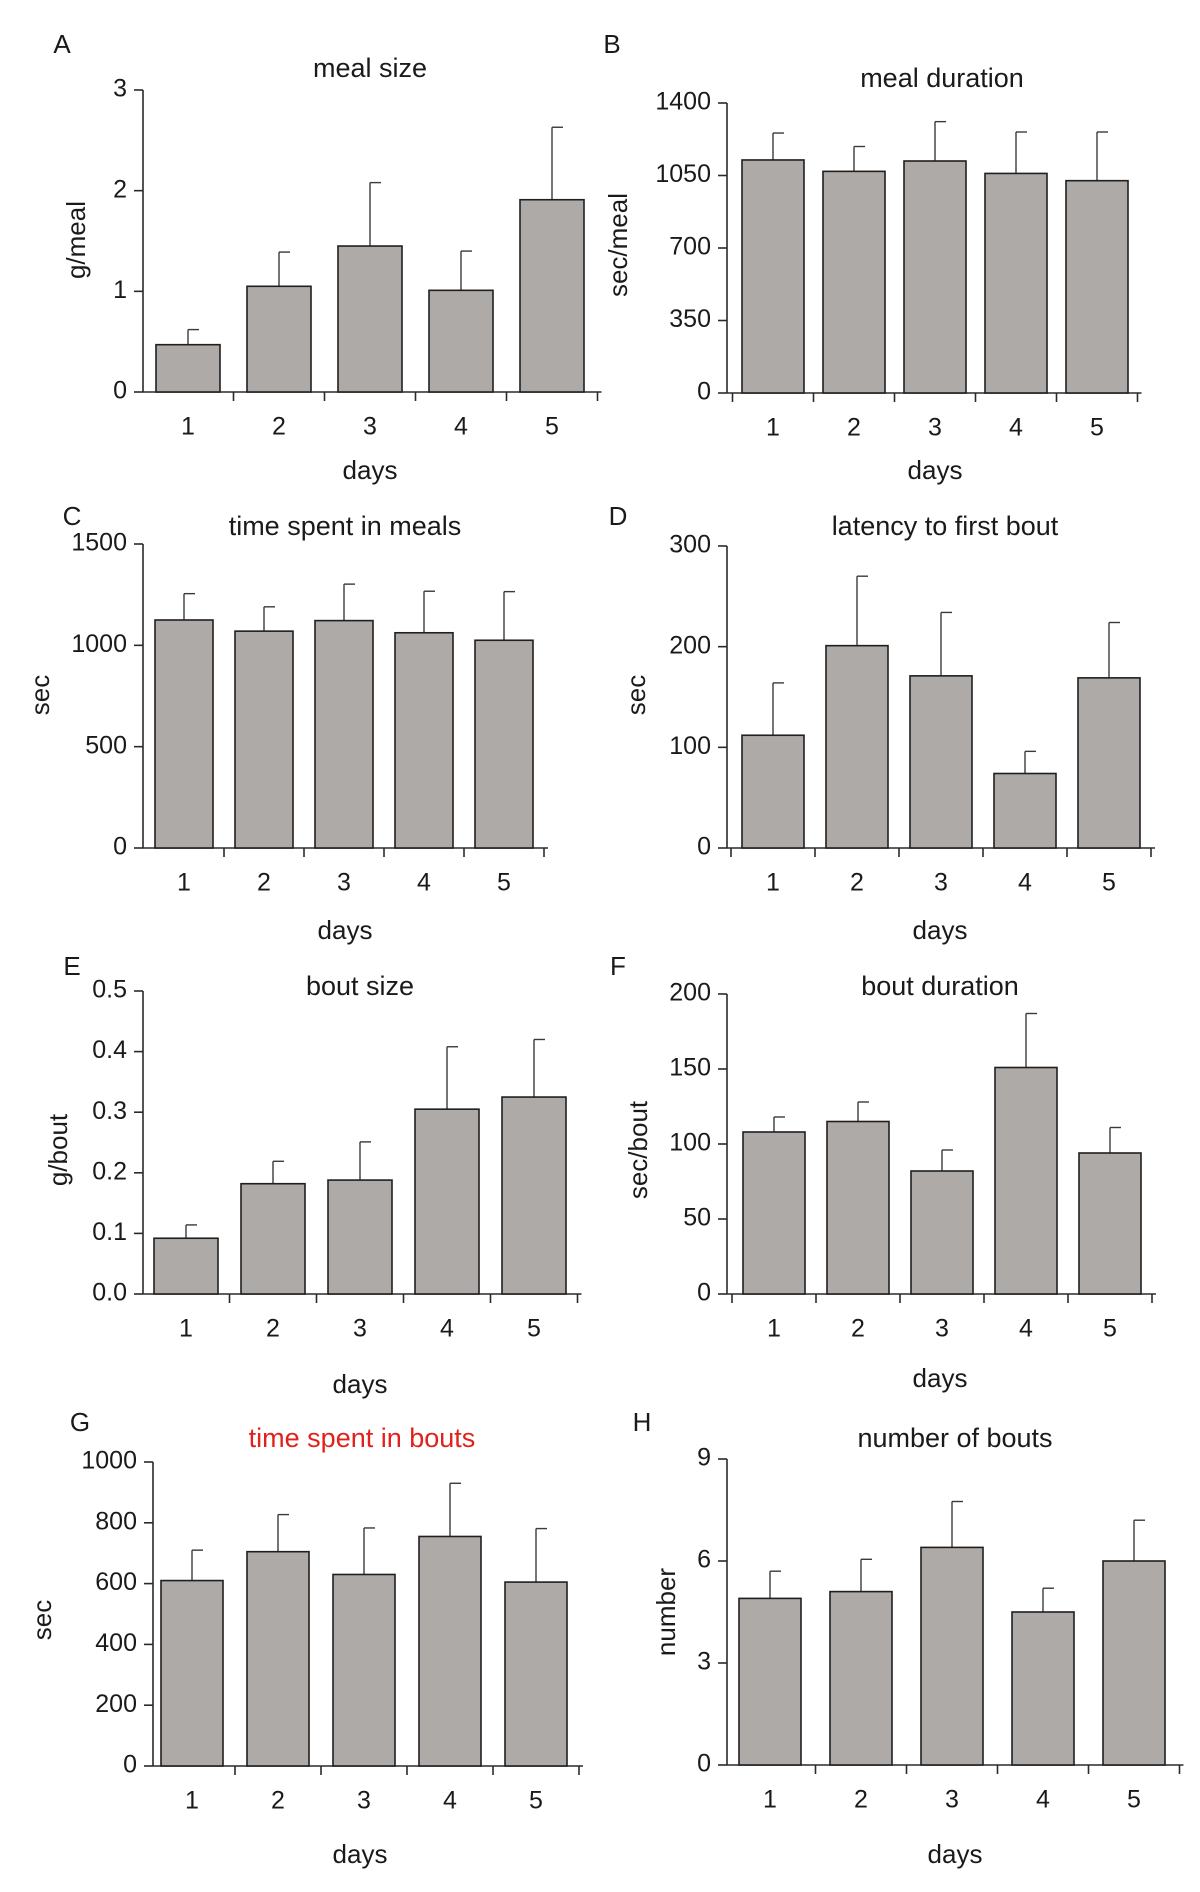  What do you see at coordinates (642, 1422) in the screenshot?
I see `panel-letter: H` at bounding box center [642, 1422].